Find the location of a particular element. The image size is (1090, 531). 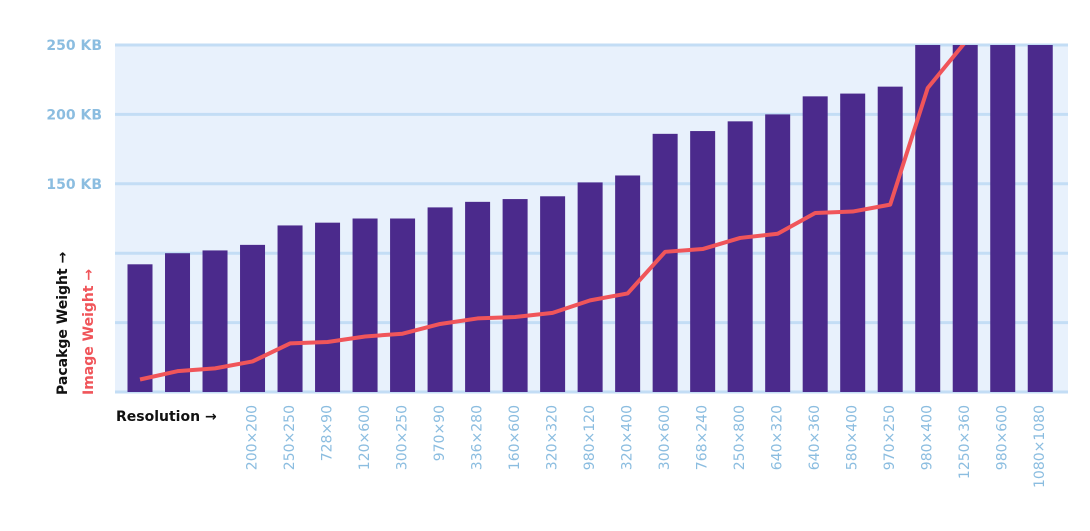

x-tick-label: 970×90 is located at coordinates (440, 433).